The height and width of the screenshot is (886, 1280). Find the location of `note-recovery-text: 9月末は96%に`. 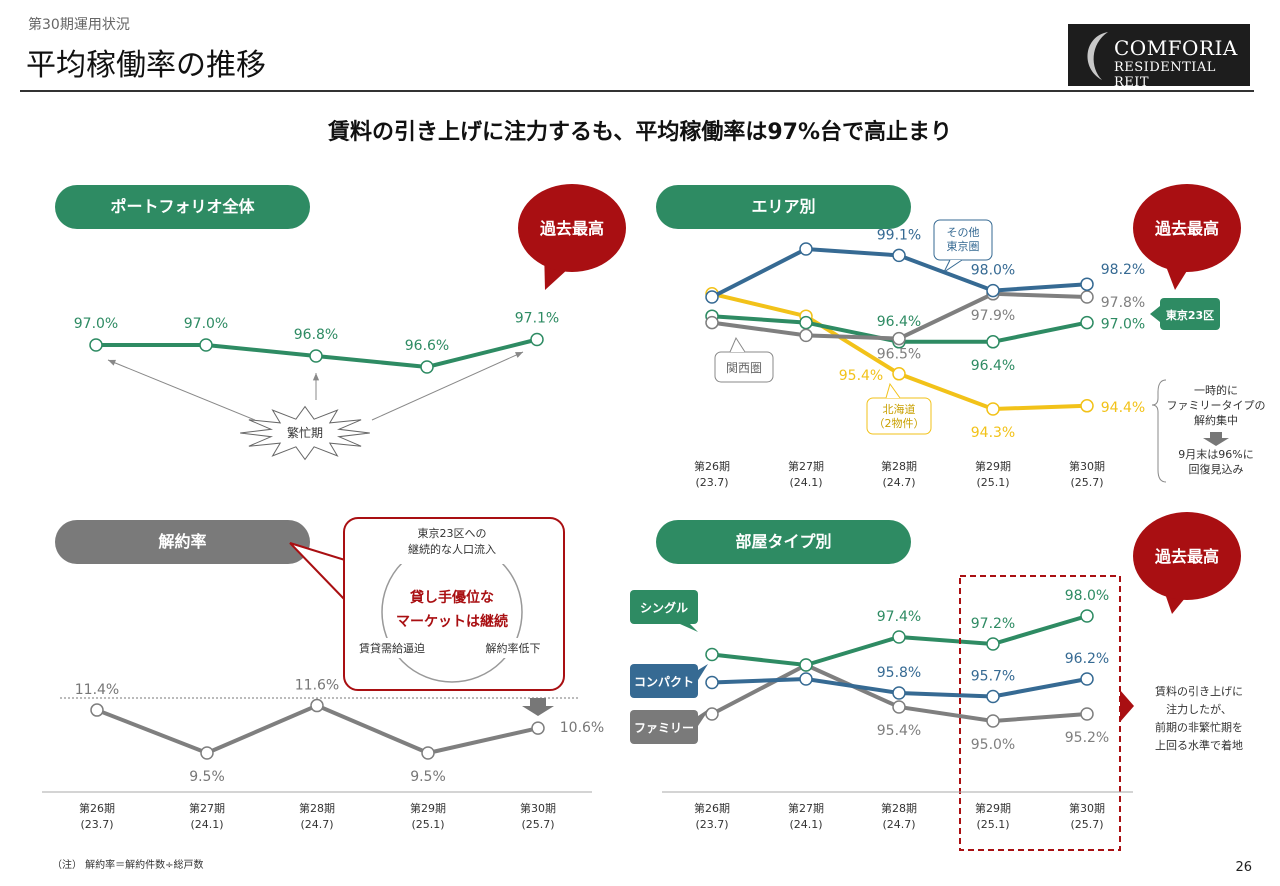

note-recovery-text: 9月末は96%に is located at coordinates (1215, 454).